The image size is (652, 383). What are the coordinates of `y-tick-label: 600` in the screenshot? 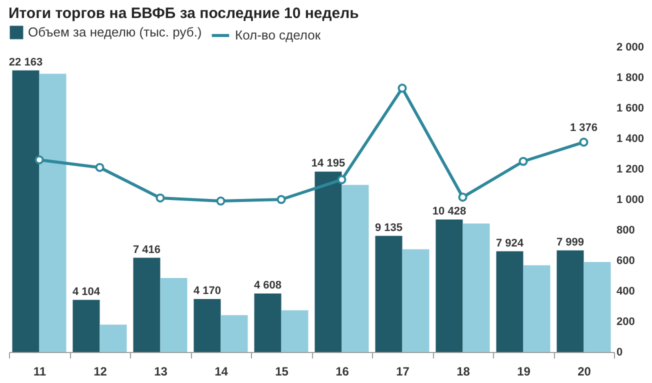 It's located at (625, 261).